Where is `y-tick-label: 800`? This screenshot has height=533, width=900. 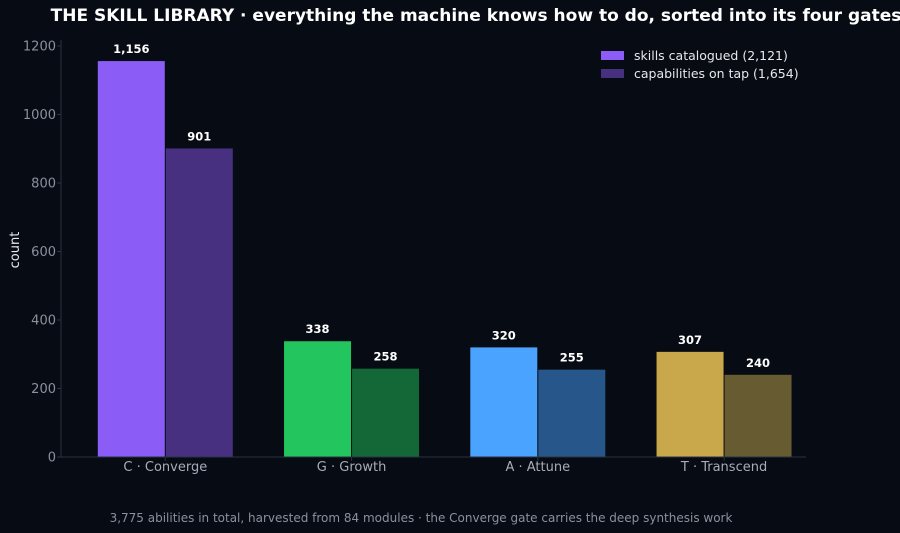 y-tick-label: 800 is located at coordinates (43, 184).